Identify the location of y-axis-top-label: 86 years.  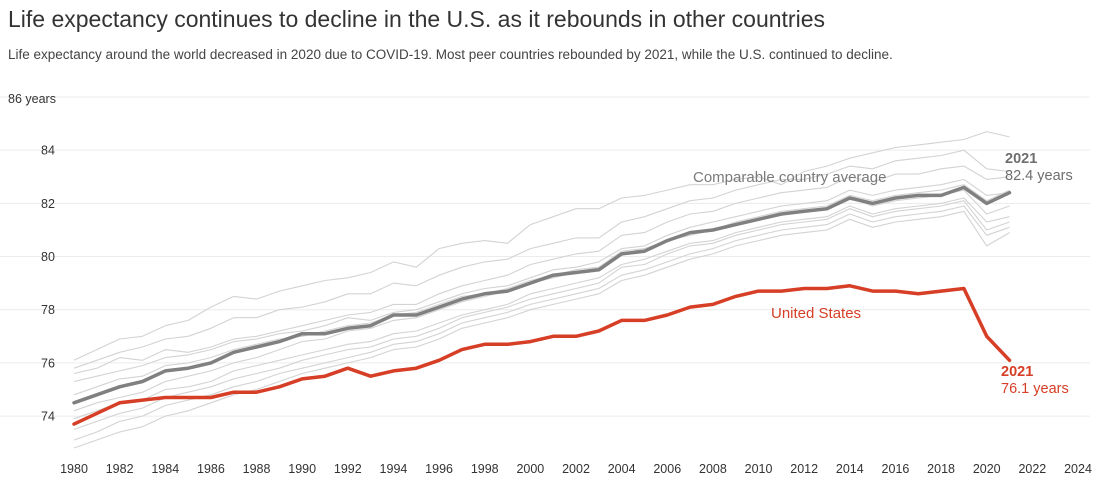
(32, 99).